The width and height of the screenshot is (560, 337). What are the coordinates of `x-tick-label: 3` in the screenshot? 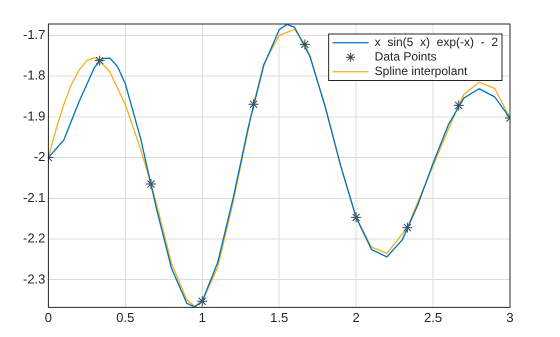 It's located at (510, 317).